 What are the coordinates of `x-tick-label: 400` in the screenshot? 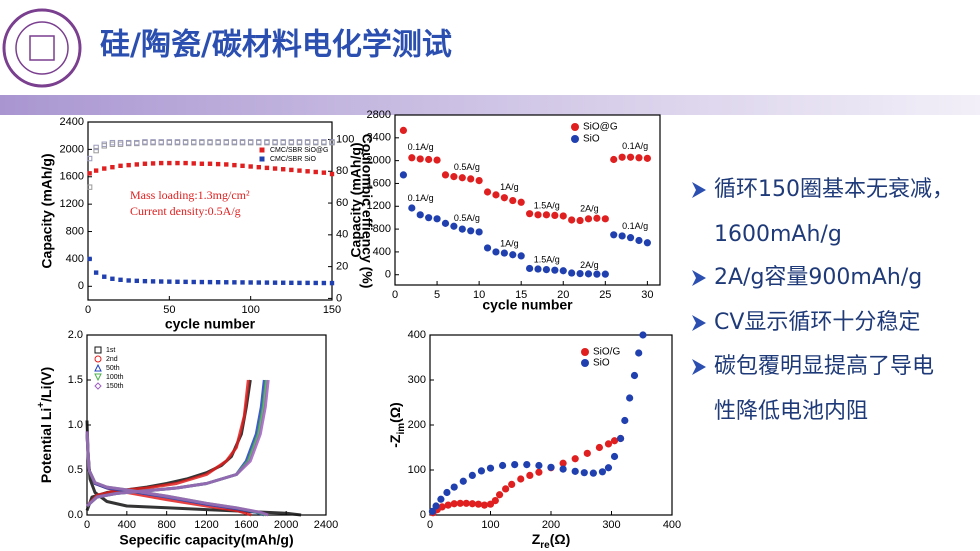 It's located at (127, 525).